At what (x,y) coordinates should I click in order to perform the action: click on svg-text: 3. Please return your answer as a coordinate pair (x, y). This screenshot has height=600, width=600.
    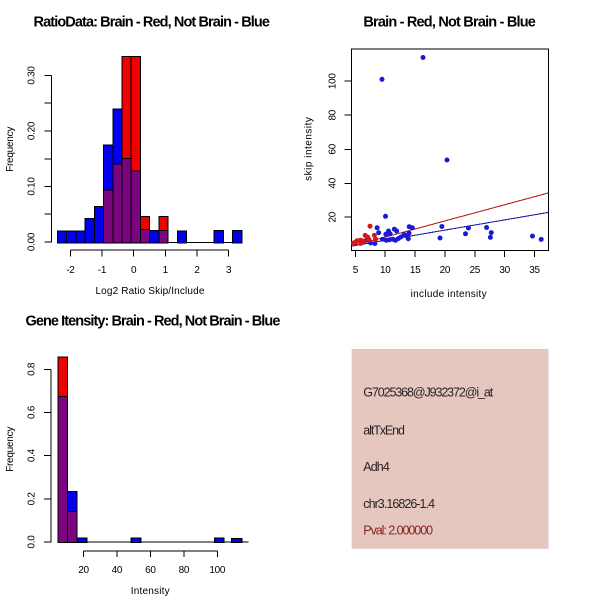
    Looking at the image, I should click on (229, 270).